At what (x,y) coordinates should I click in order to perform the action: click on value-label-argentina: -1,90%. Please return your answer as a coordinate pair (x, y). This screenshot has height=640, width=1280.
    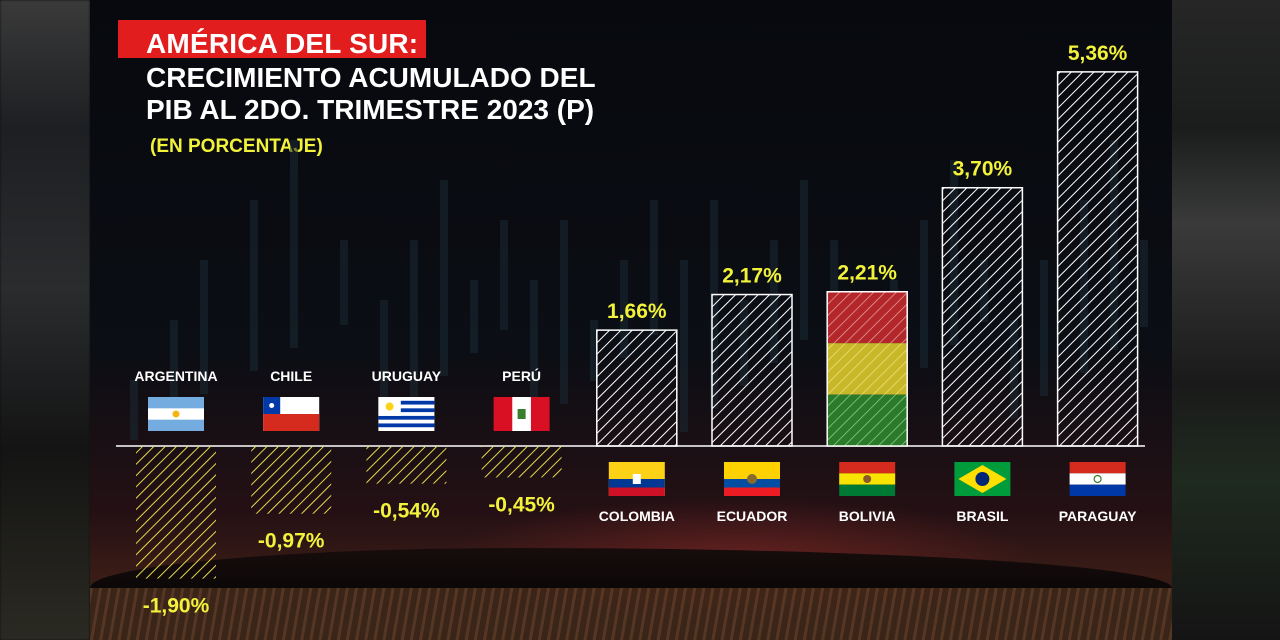
    Looking at the image, I should click on (176, 606).